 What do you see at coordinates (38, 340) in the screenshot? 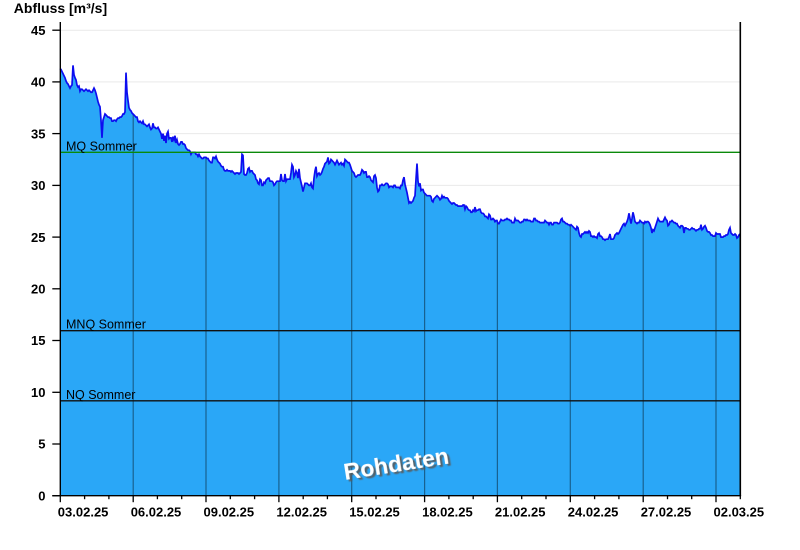
I see `svg-text: 15` at bounding box center [38, 340].